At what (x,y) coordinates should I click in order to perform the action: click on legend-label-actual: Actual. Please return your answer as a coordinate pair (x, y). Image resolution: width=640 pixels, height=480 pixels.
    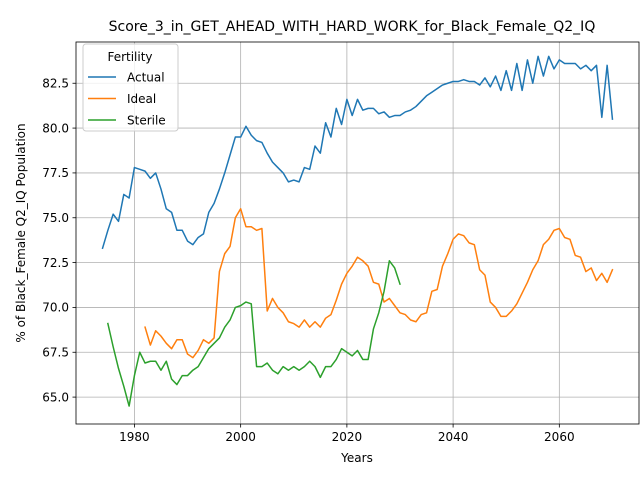
    Looking at the image, I should click on (146, 77).